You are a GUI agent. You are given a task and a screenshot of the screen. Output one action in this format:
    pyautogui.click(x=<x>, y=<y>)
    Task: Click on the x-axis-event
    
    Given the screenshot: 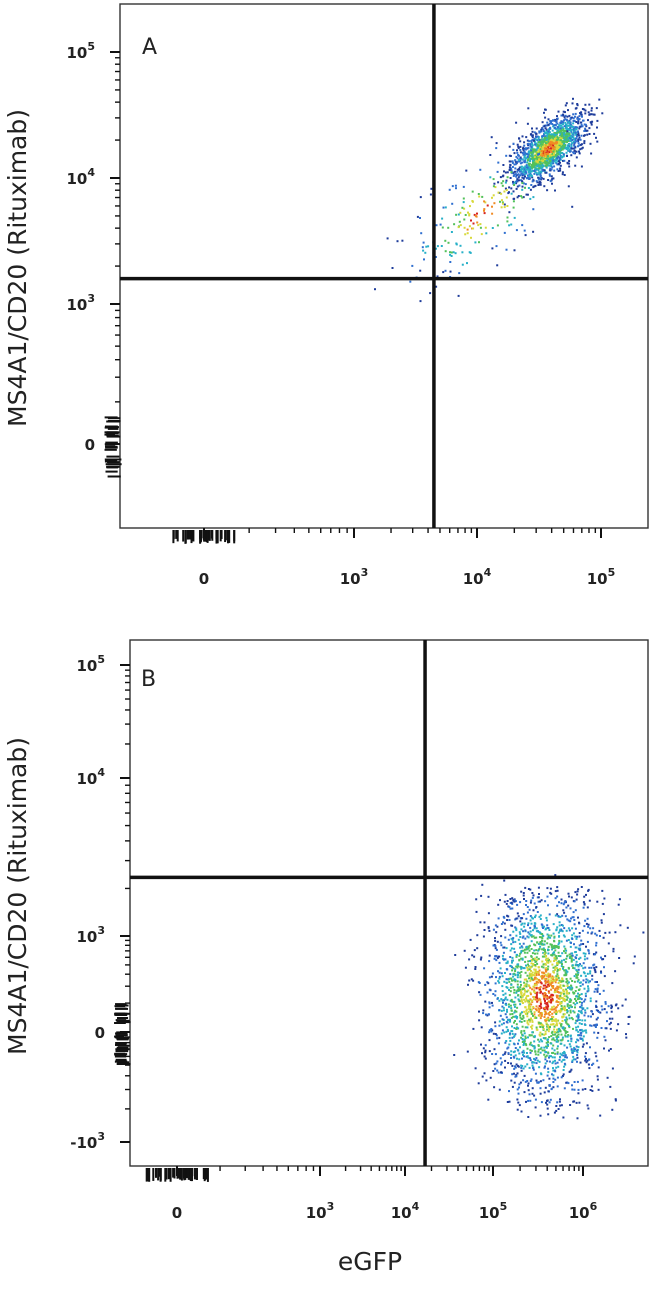 What is the action you would take?
    pyautogui.click(x=184, y=1173)
    